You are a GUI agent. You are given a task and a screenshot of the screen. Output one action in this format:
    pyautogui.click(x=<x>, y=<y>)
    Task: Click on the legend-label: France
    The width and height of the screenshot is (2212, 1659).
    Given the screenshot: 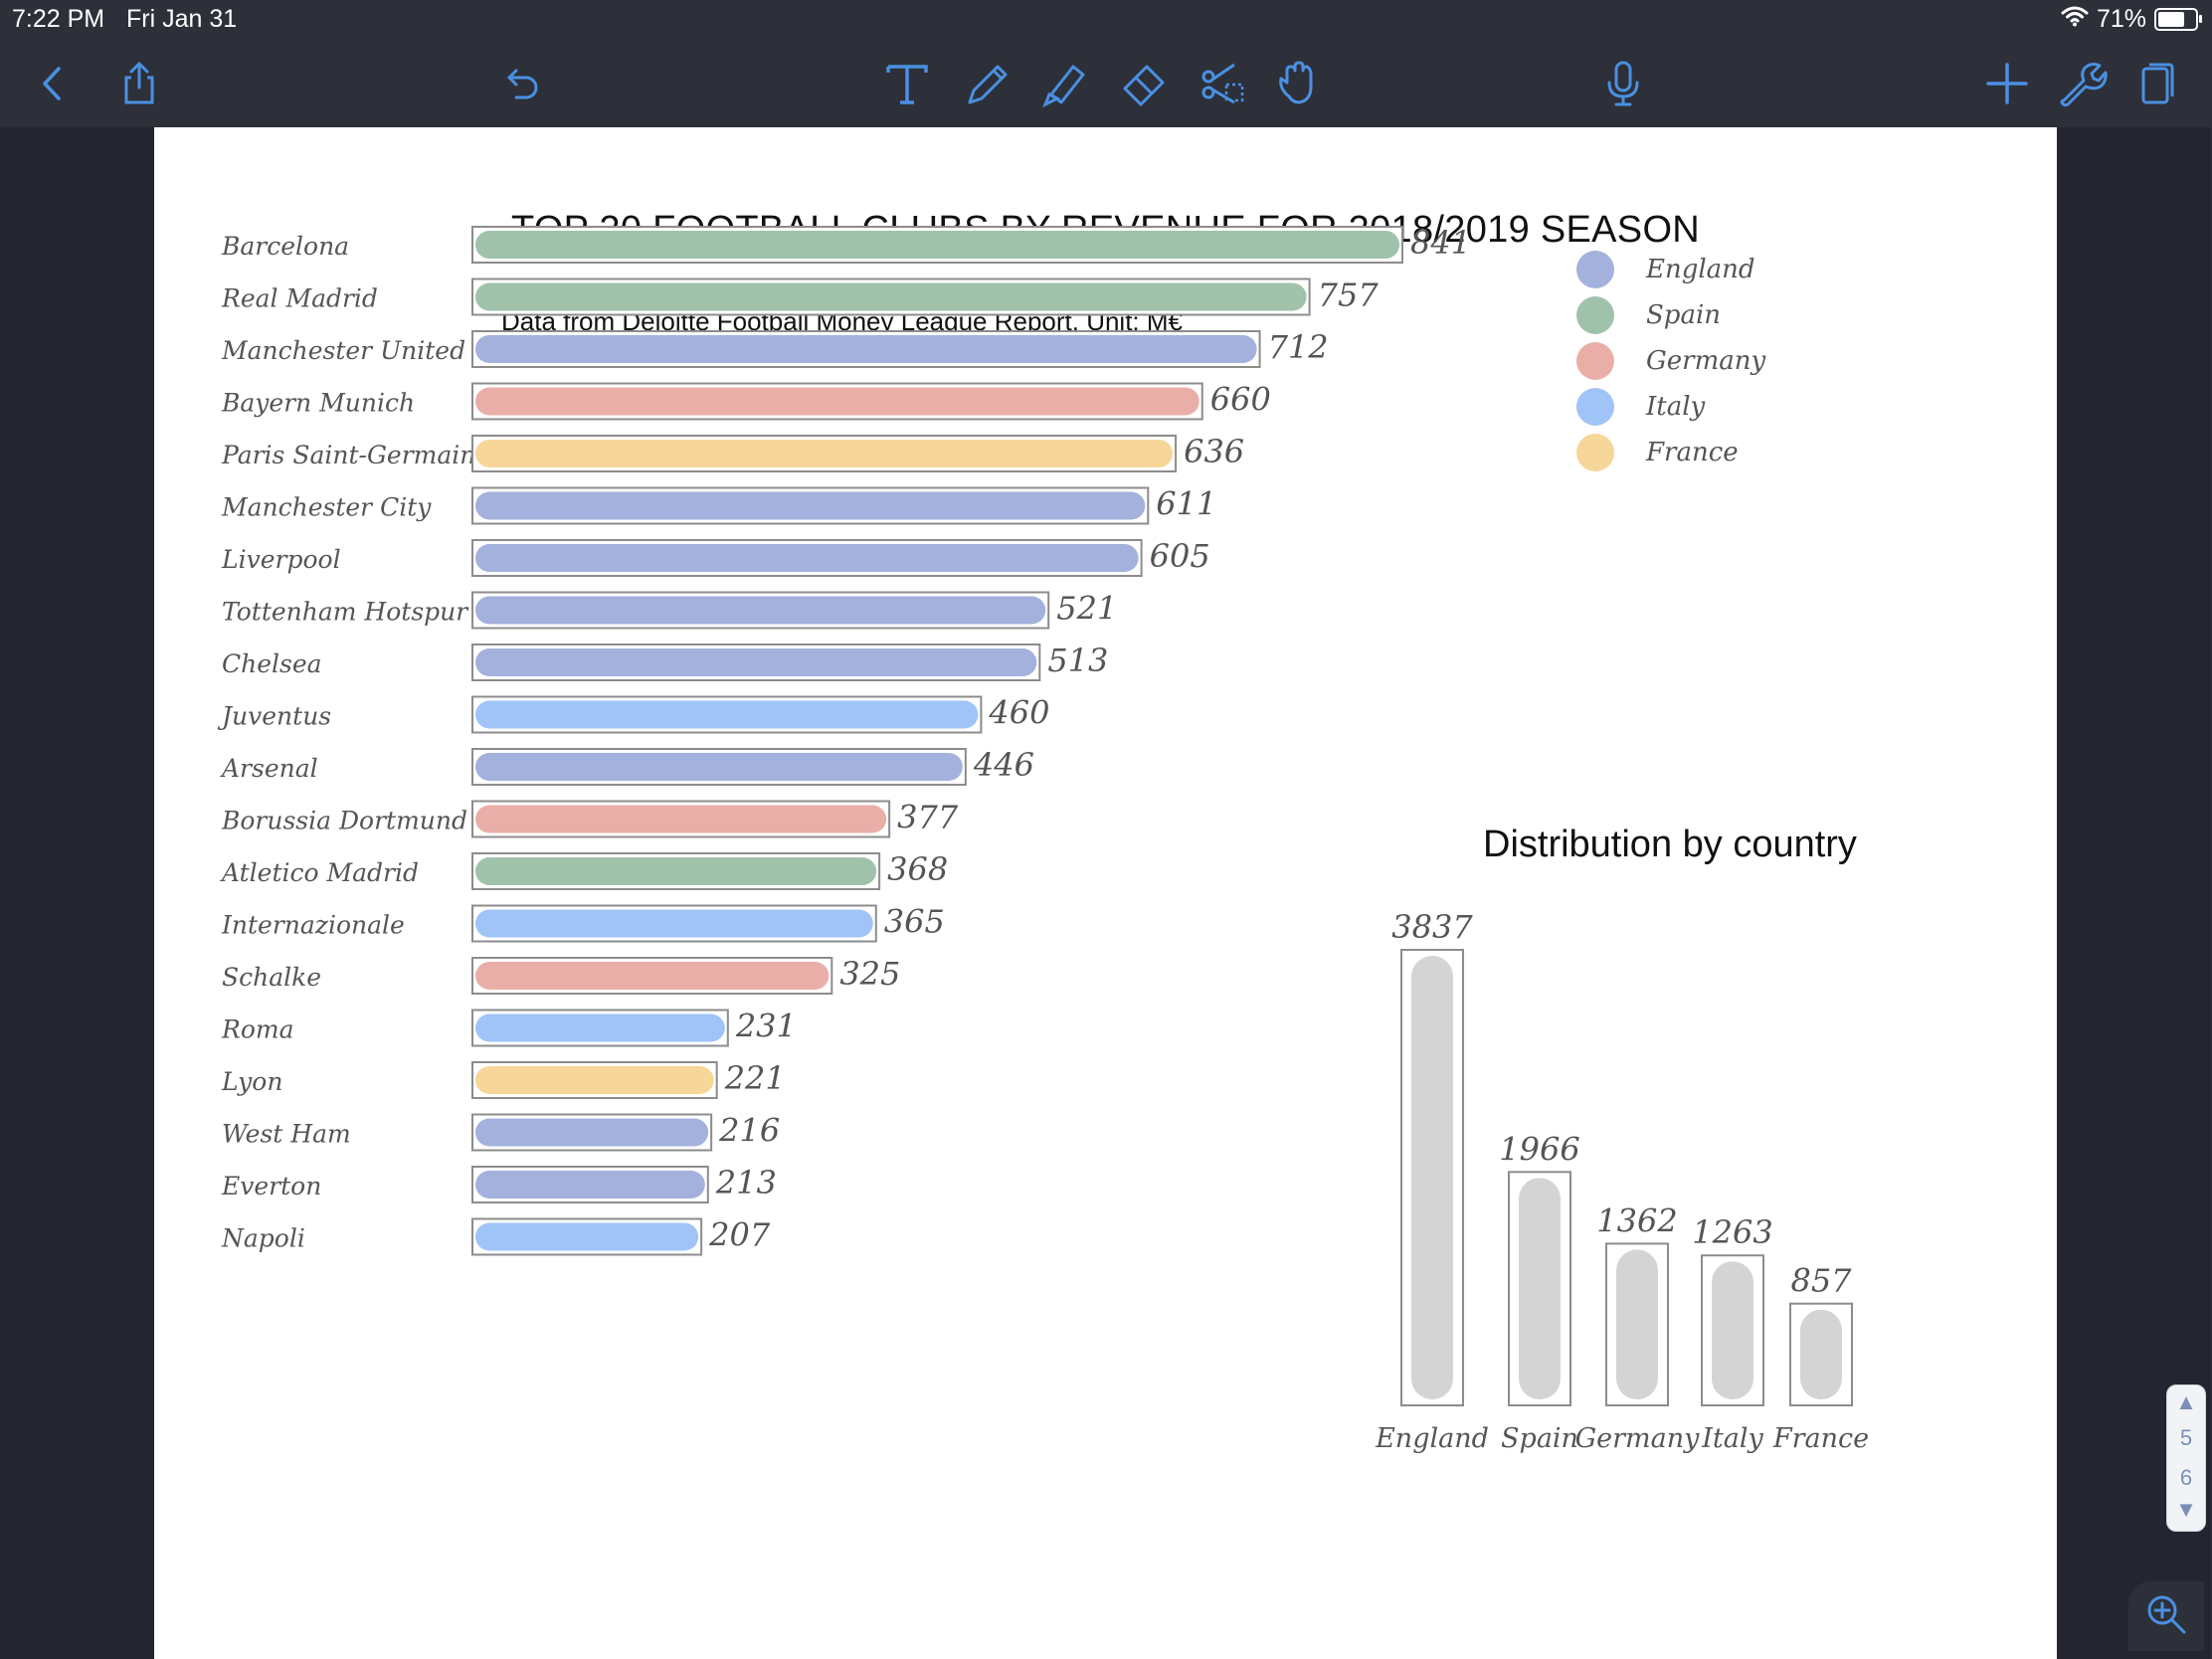 What is the action you would take?
    pyautogui.click(x=1692, y=452)
    